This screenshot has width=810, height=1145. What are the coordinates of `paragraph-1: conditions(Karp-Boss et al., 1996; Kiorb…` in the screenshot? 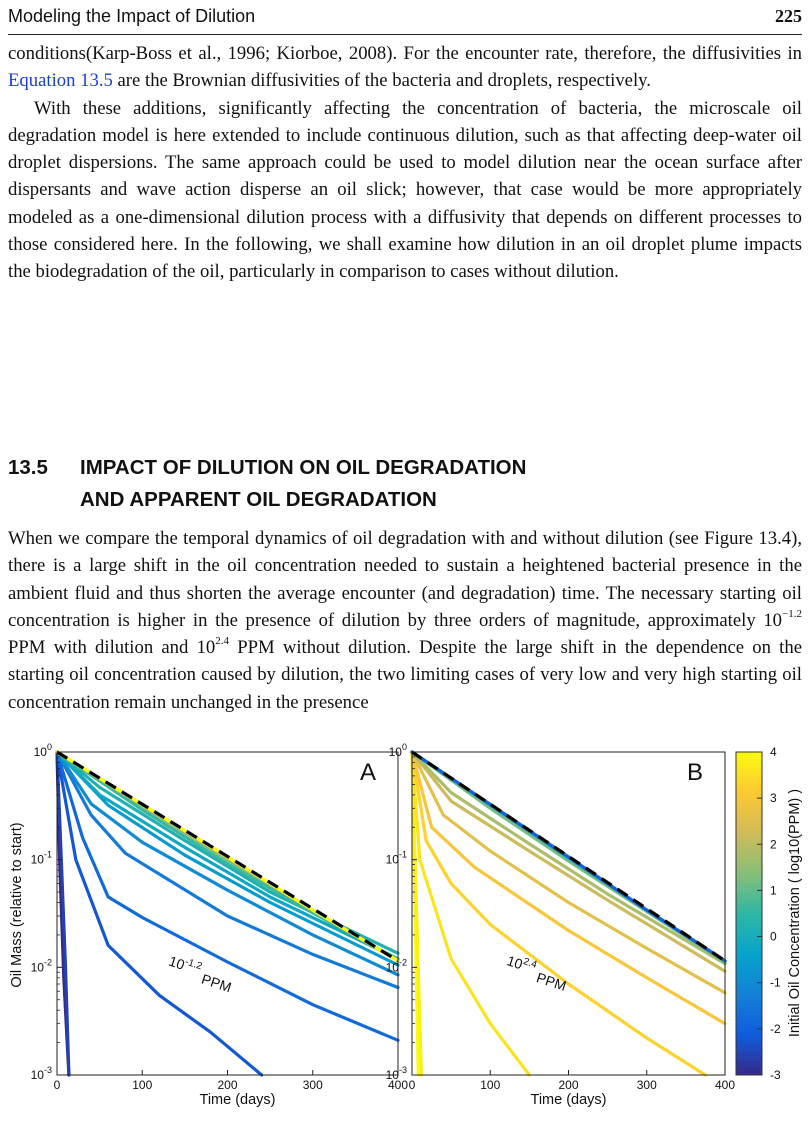 It's located at (405, 67).